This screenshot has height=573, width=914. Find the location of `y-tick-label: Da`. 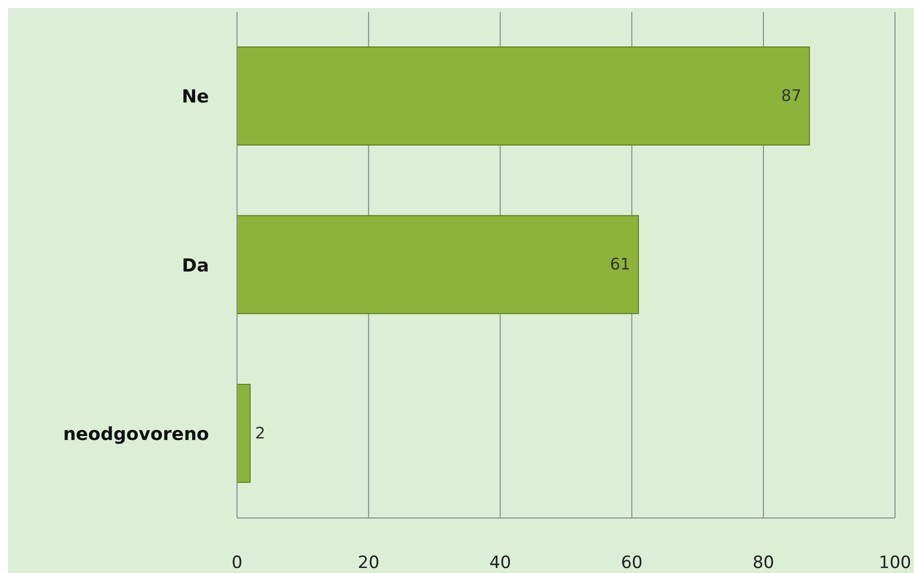

y-tick-label: Da is located at coordinates (195, 265).